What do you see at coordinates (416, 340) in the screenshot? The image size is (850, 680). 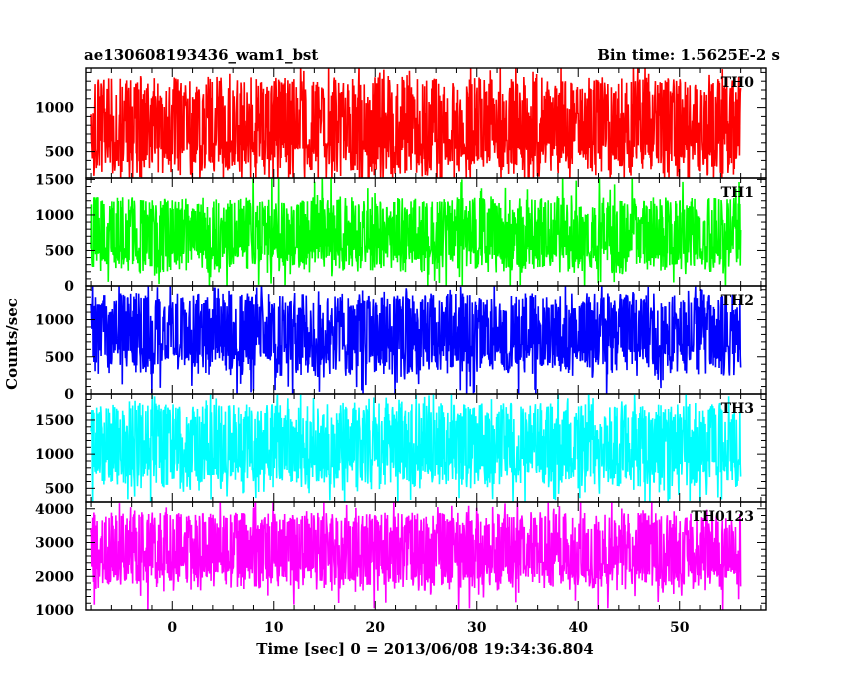 I see `series-trace-th2` at bounding box center [416, 340].